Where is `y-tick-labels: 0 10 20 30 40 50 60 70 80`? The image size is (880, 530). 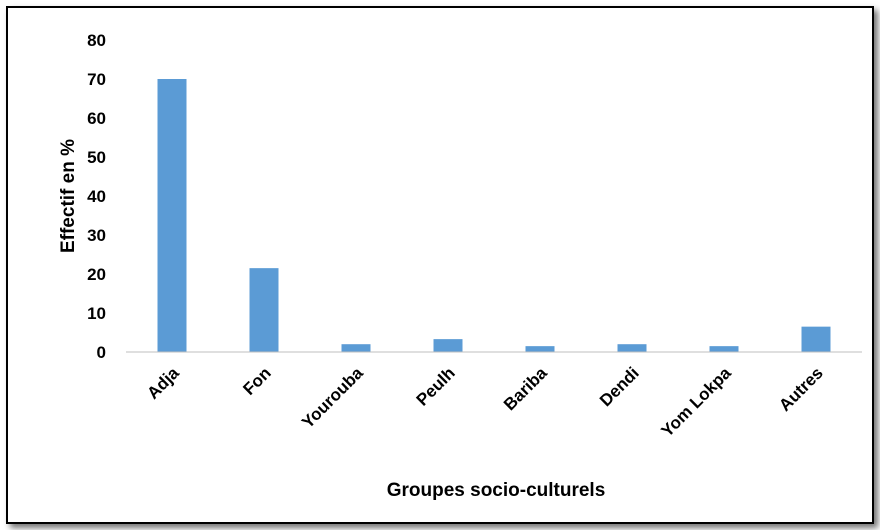
y-tick-labels: 0 10 20 30 40 50 60 70 80 is located at coordinates (96, 196).